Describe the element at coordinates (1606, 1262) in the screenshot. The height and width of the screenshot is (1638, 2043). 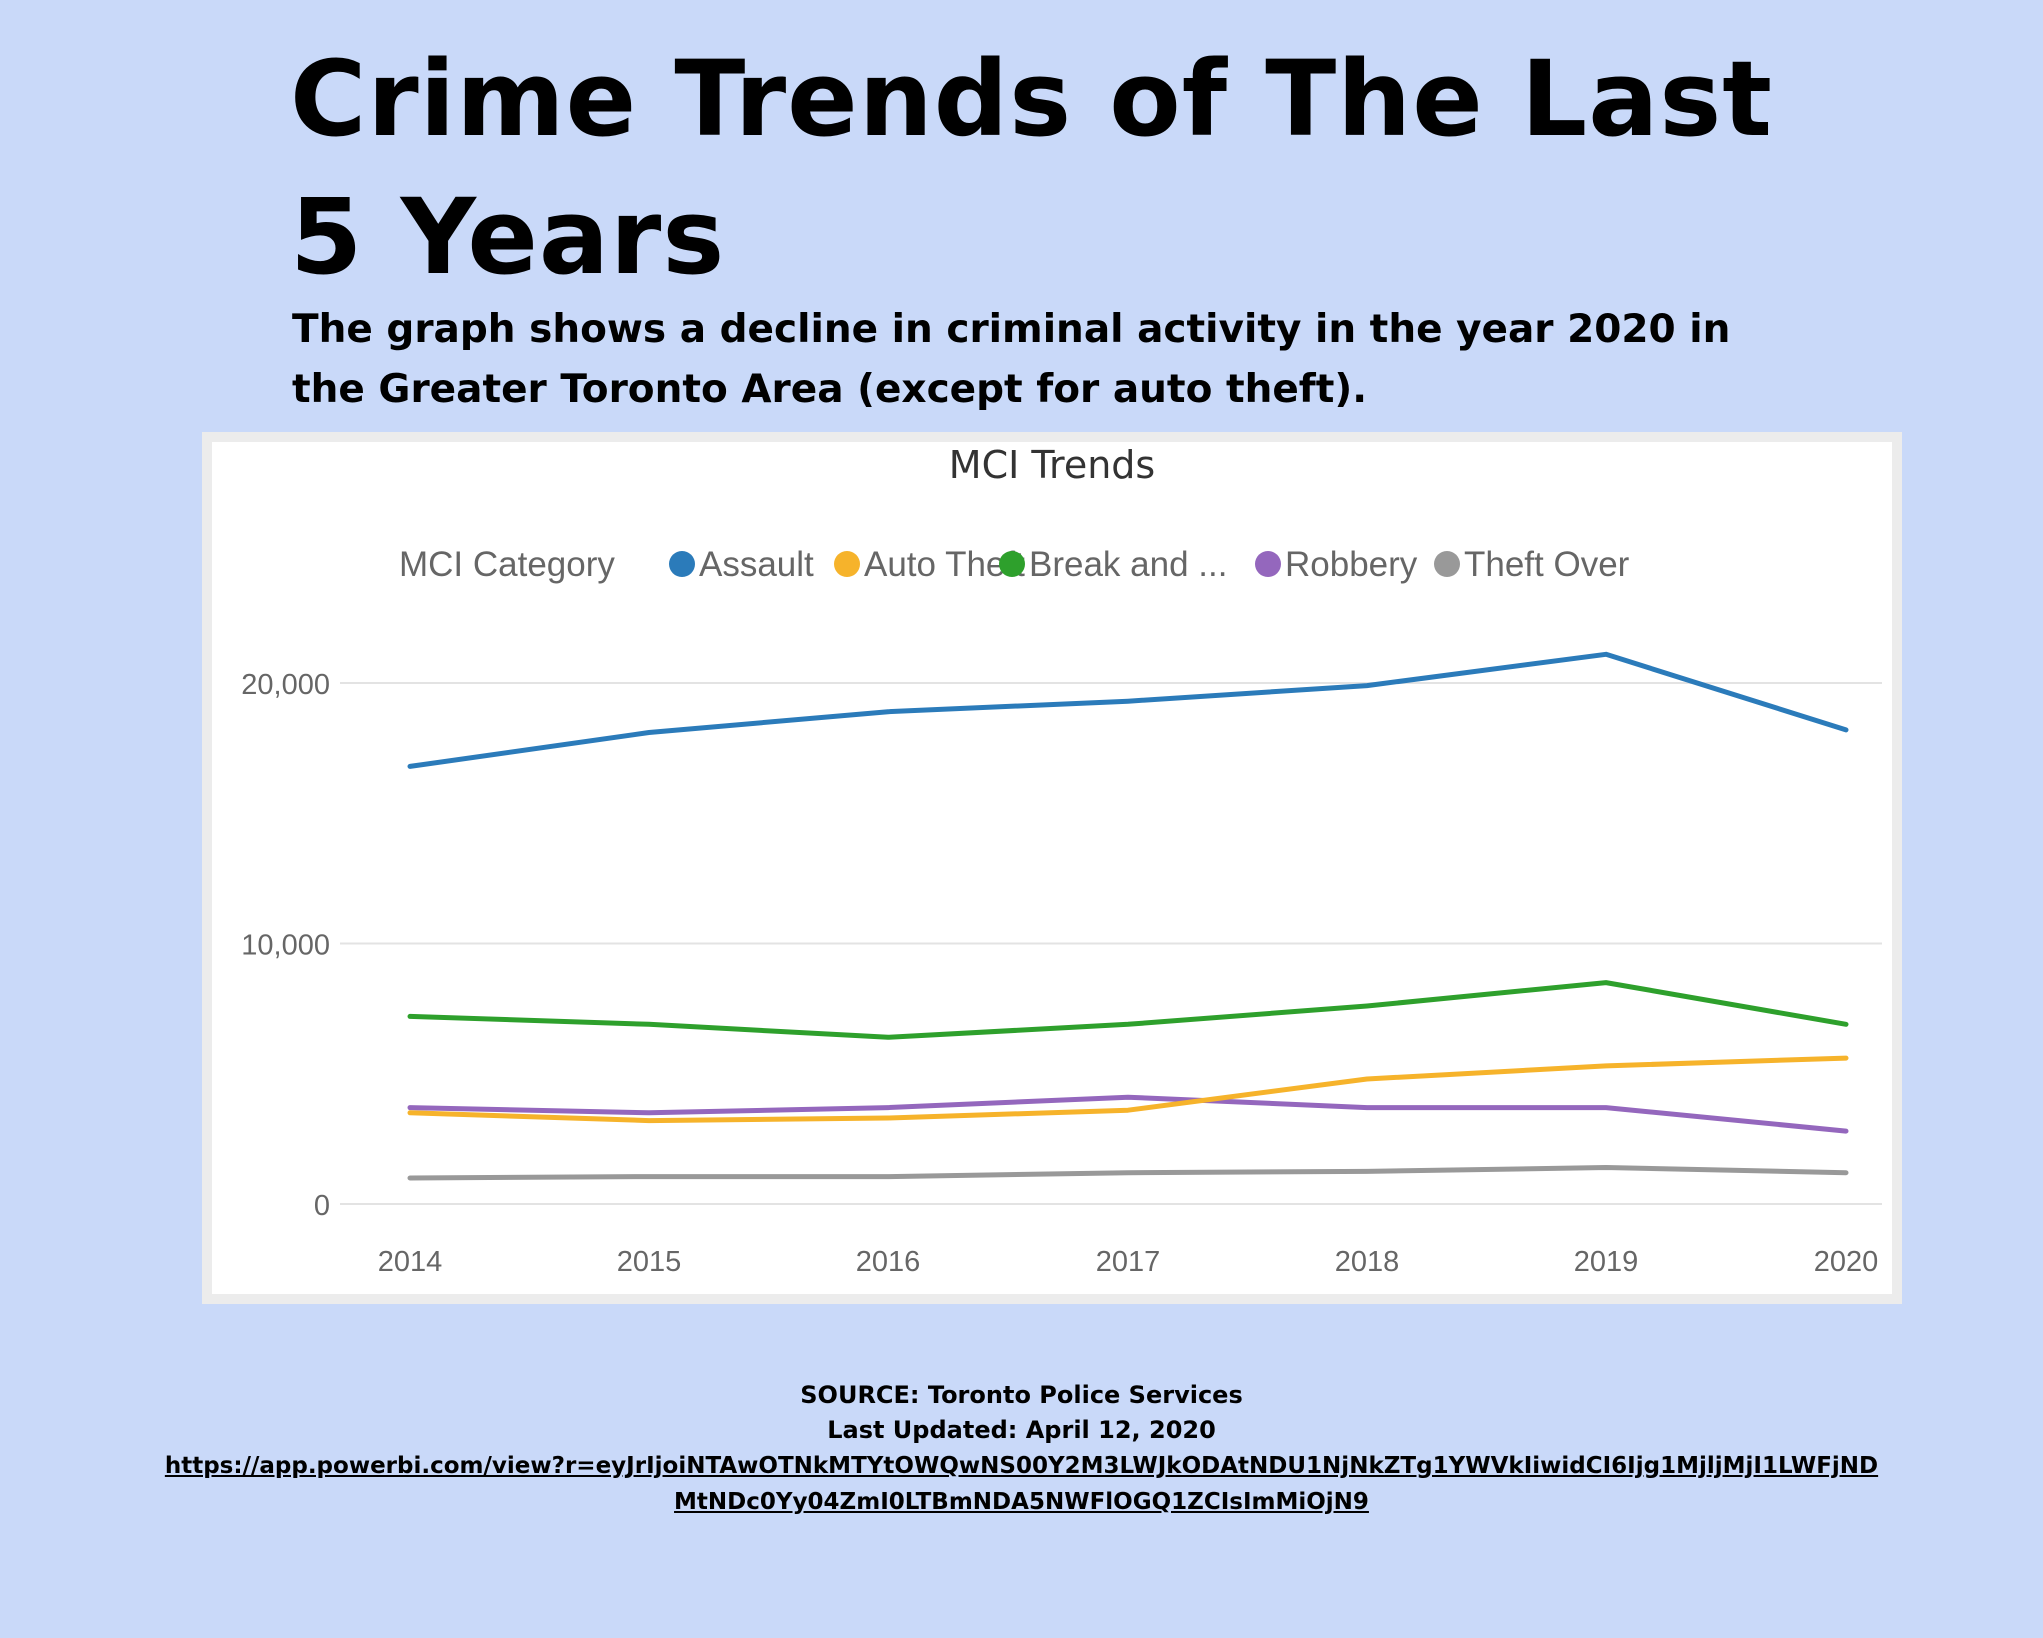
I see `x-tick-label-5: 2019` at that location.